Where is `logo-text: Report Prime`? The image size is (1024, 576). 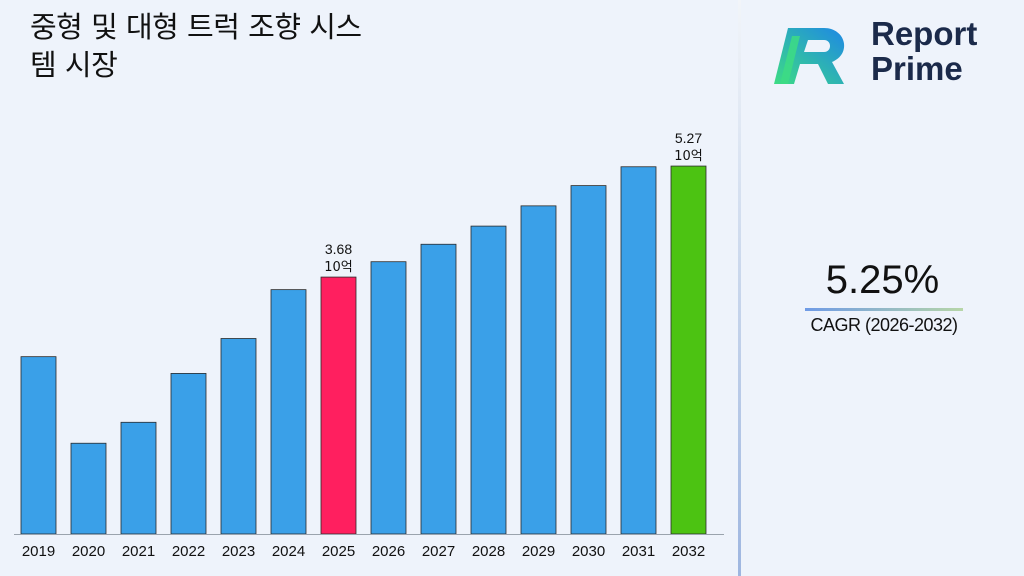 logo-text: Report Prime is located at coordinates (924, 51).